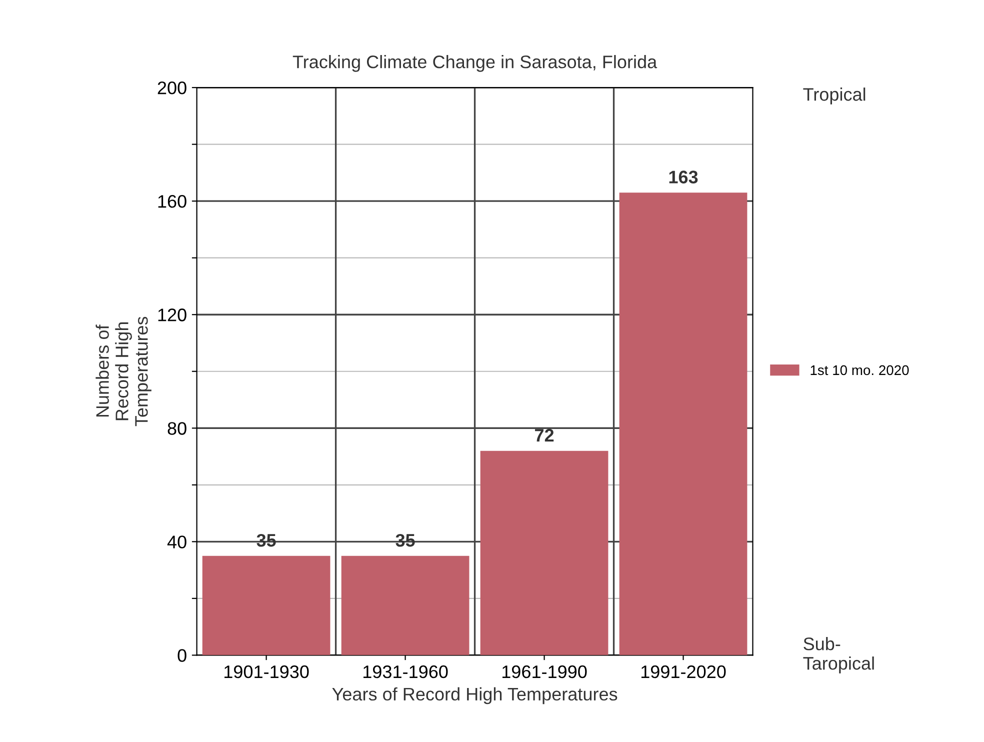 Image resolution: width=984 pixels, height=742 pixels. What do you see at coordinates (176, 542) in the screenshot?
I see `y-tick-label: 40` at bounding box center [176, 542].